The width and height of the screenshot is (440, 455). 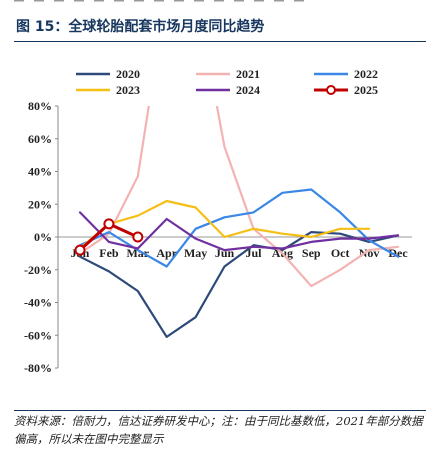 What do you see at coordinates (366, 90) in the screenshot?
I see `legend-label-2025: 2025` at bounding box center [366, 90].